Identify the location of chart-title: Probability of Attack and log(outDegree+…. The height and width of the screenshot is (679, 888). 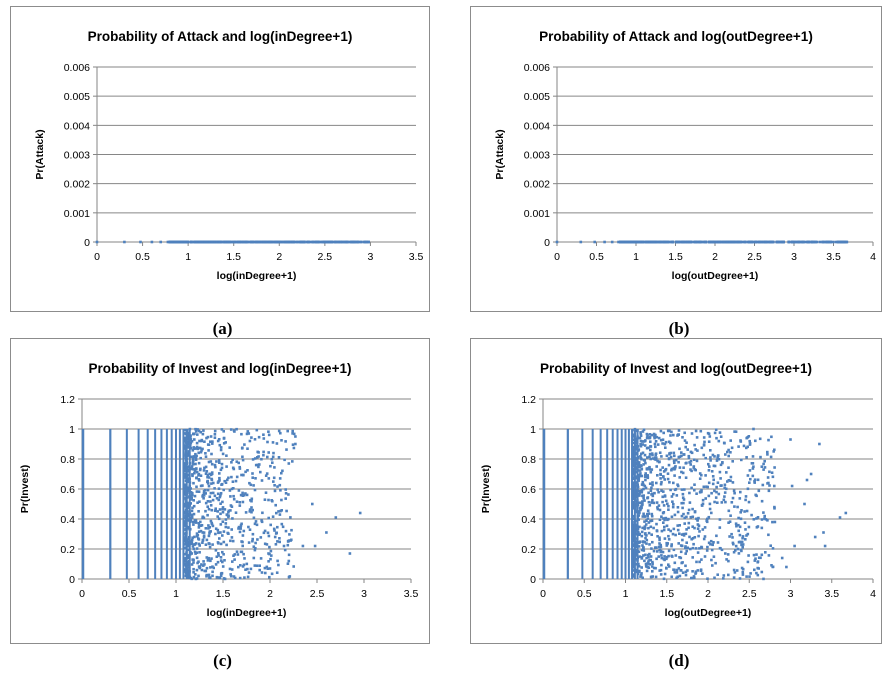
(676, 36).